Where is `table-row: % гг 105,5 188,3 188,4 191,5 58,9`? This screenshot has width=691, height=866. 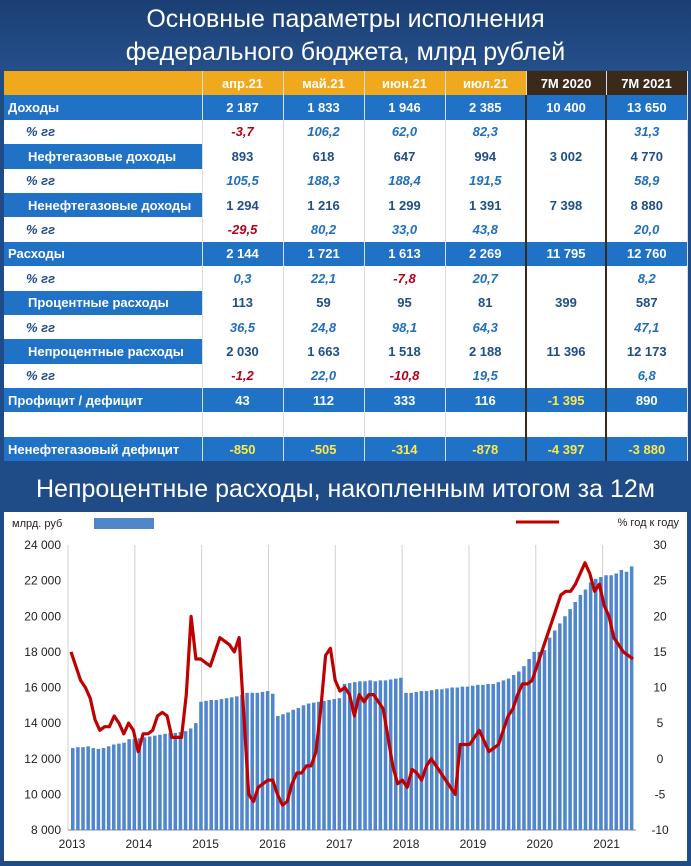 table-row: % гг 105,5 188,3 188,4 191,5 58,9 is located at coordinates (346, 180).